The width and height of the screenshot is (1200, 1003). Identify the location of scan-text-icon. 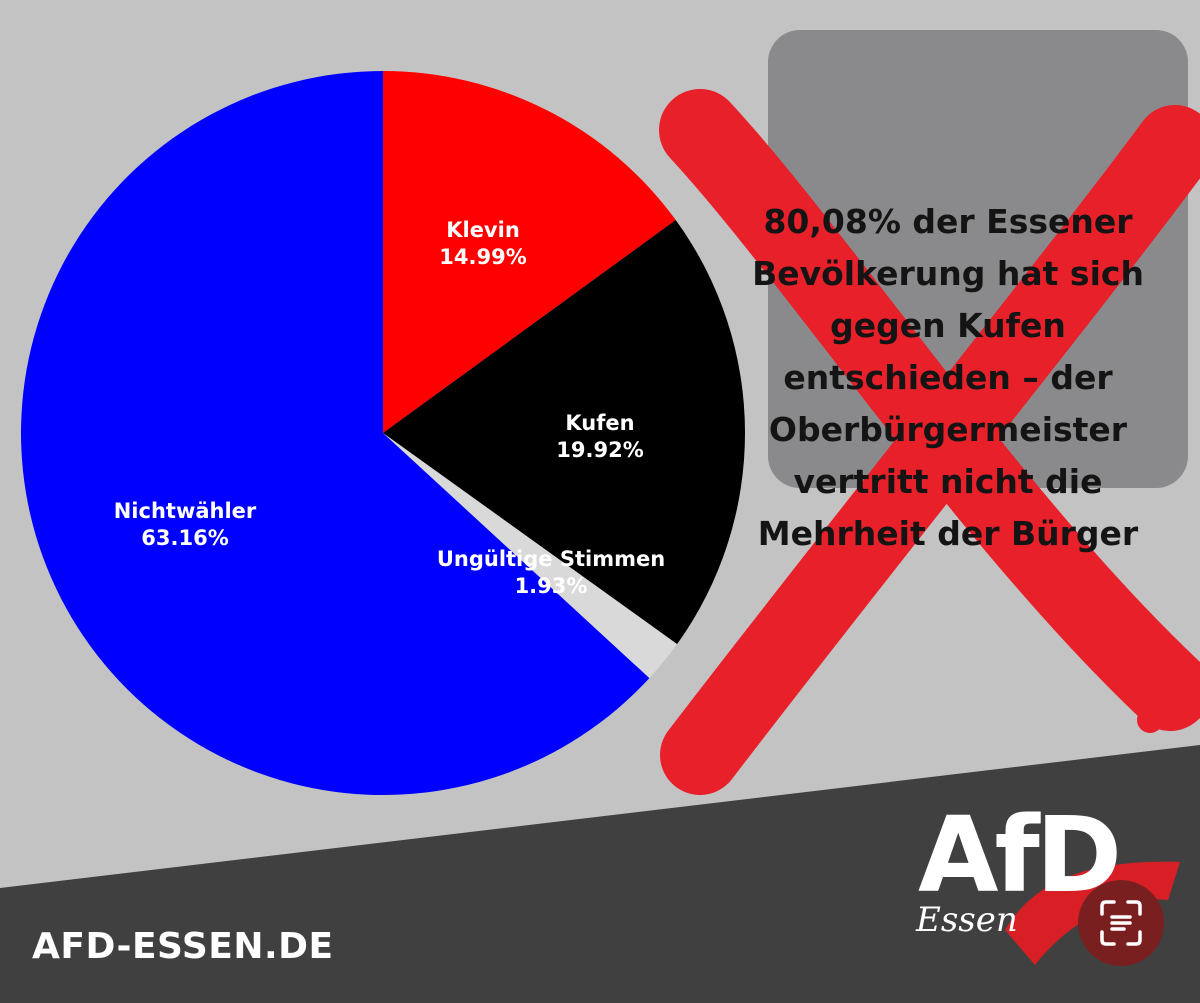
(1121, 923).